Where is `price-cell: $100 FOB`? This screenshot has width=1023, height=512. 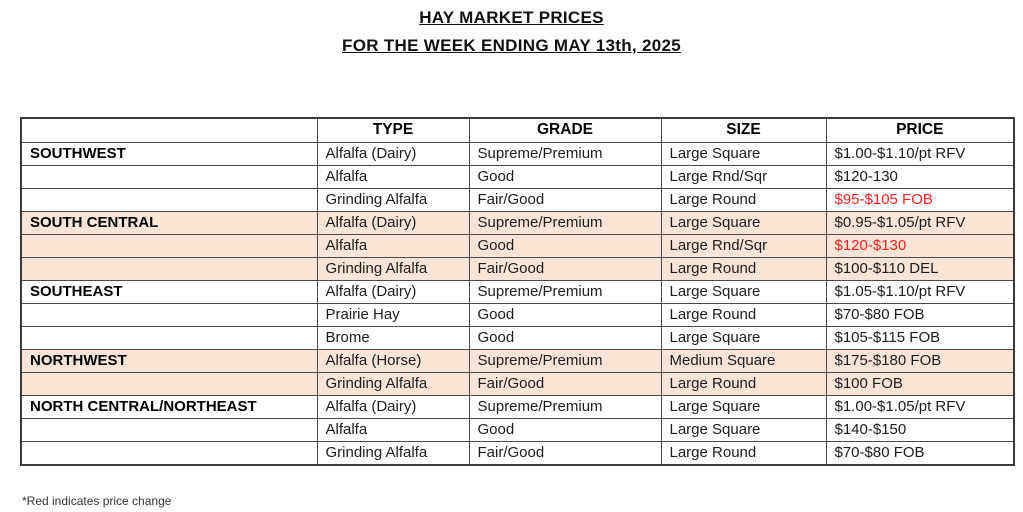 price-cell: $100 FOB is located at coordinates (920, 383).